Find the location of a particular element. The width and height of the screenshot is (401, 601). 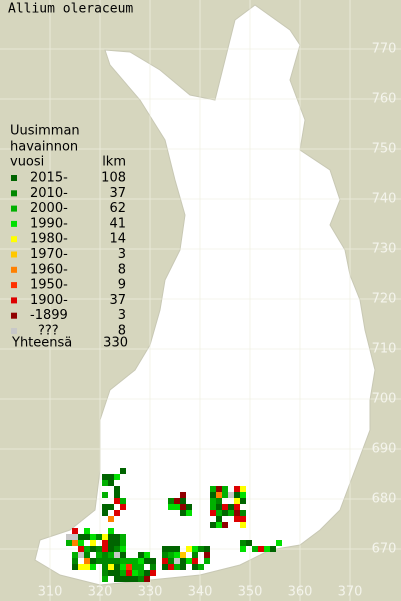

x-axis-label: 310 is located at coordinates (50, 592).